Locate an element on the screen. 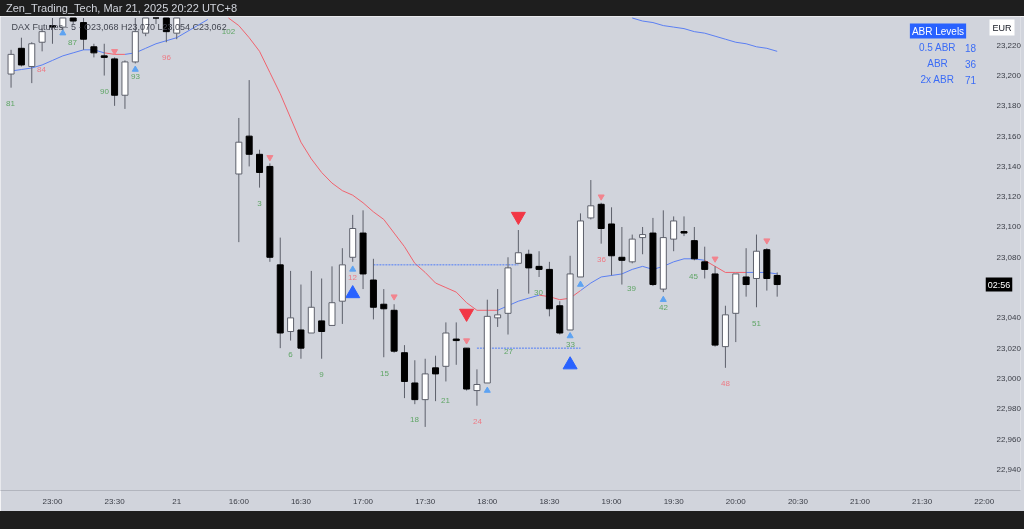  annotation: 9 is located at coordinates (322, 374).